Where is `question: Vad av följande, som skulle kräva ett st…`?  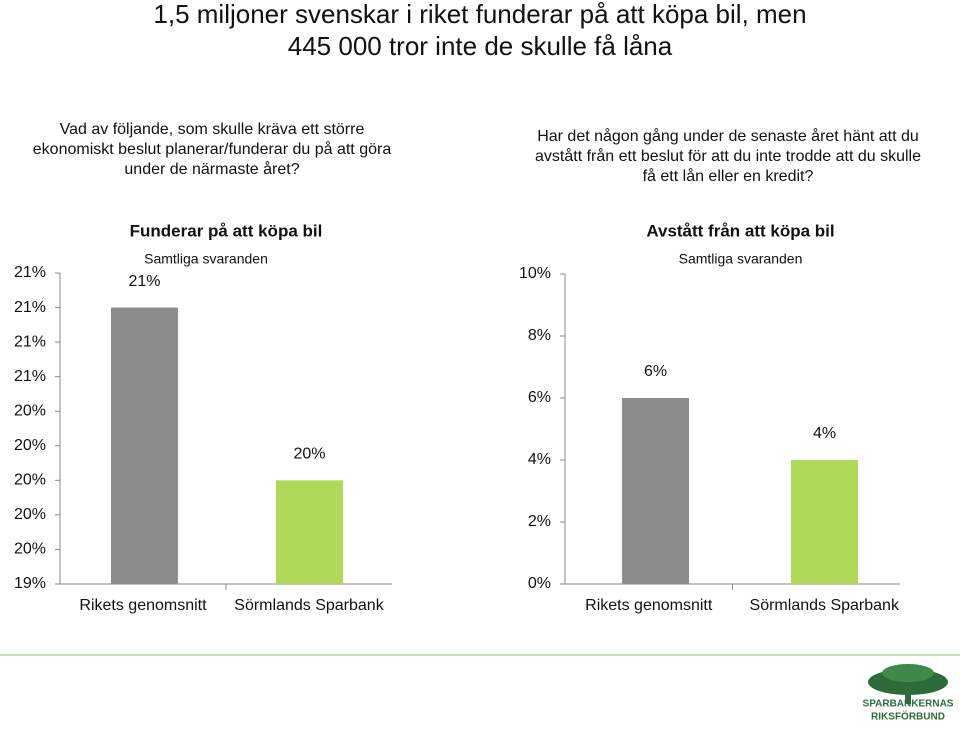 question: Vad av följande, som skulle kräva ett st… is located at coordinates (212, 149).